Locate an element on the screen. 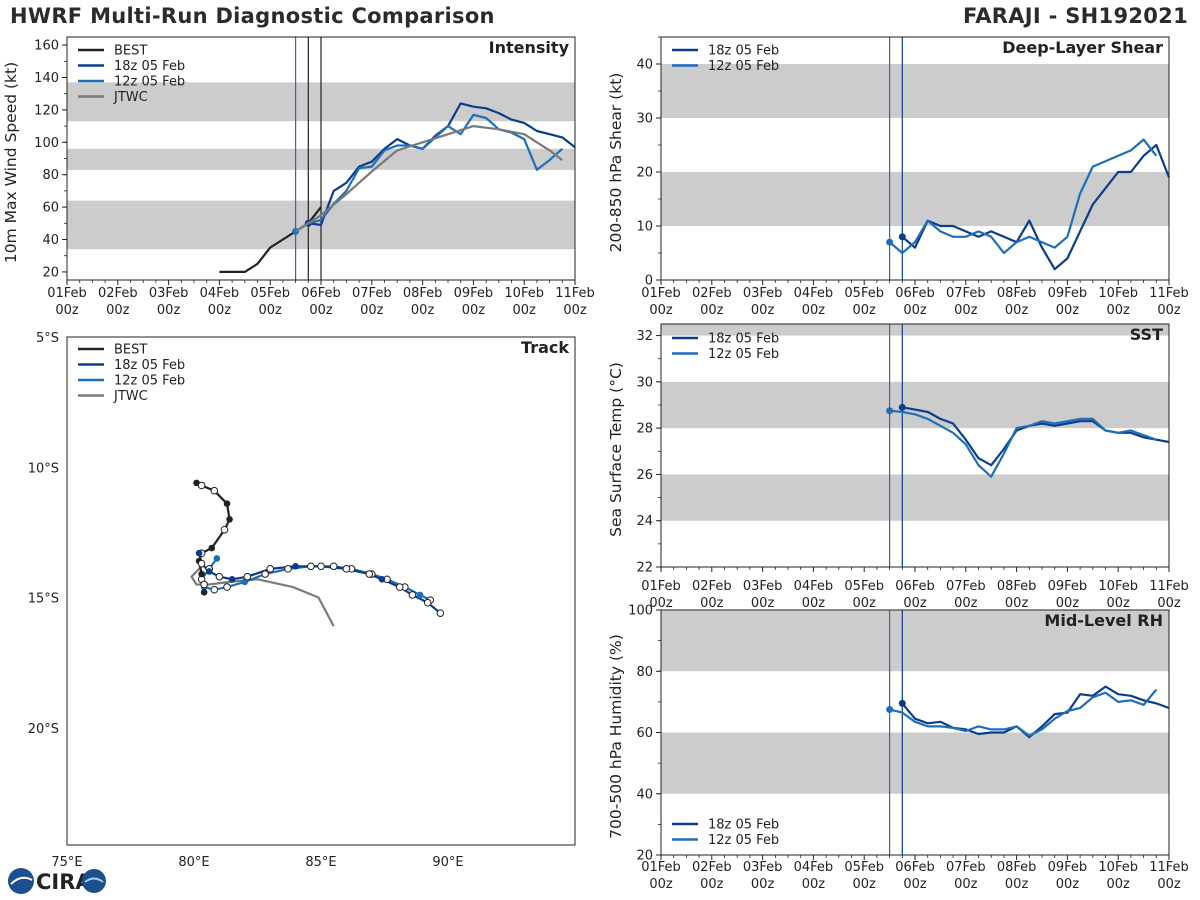 This screenshot has height=900, width=1200. rh-xtick-label: 05Feb is located at coordinates (864, 867).